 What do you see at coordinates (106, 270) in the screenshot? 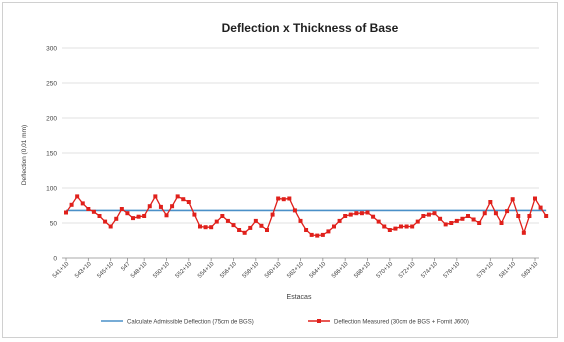
I see `x-tick-label: 545+10` at bounding box center [106, 270].